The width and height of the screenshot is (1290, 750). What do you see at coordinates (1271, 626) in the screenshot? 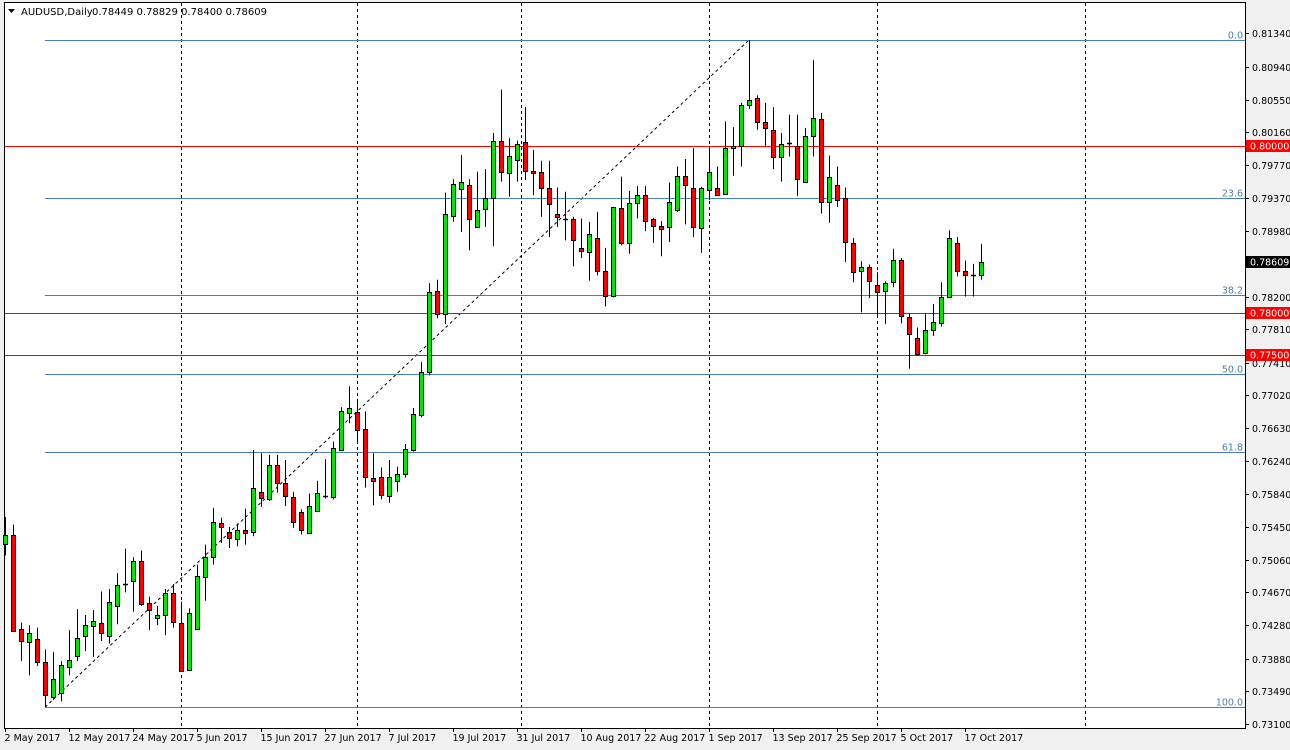
I see `price-tick-label: 0.74280` at bounding box center [1271, 626].